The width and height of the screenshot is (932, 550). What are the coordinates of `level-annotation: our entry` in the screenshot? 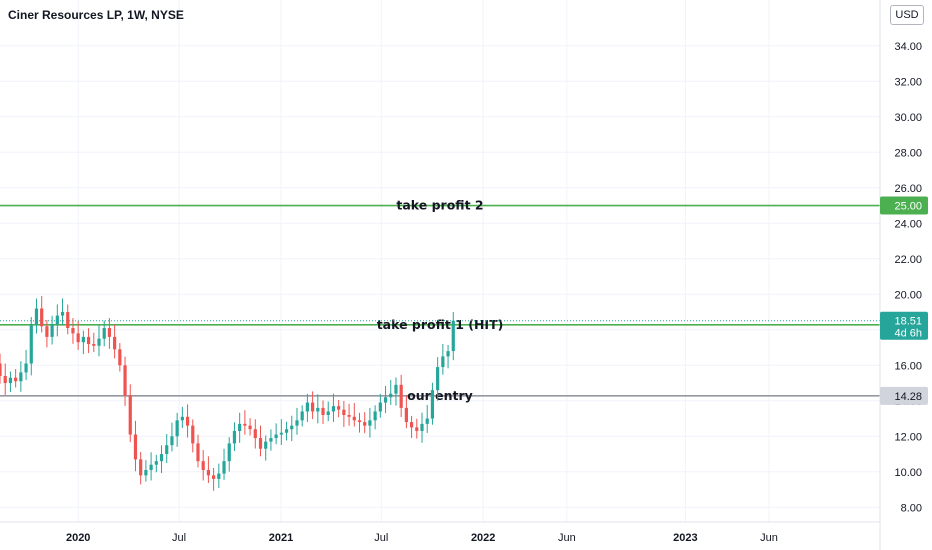 It's located at (440, 395).